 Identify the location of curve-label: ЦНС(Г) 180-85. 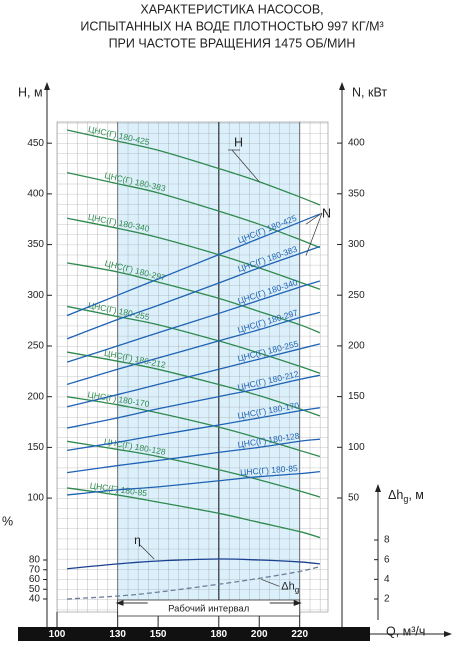
(269, 470).